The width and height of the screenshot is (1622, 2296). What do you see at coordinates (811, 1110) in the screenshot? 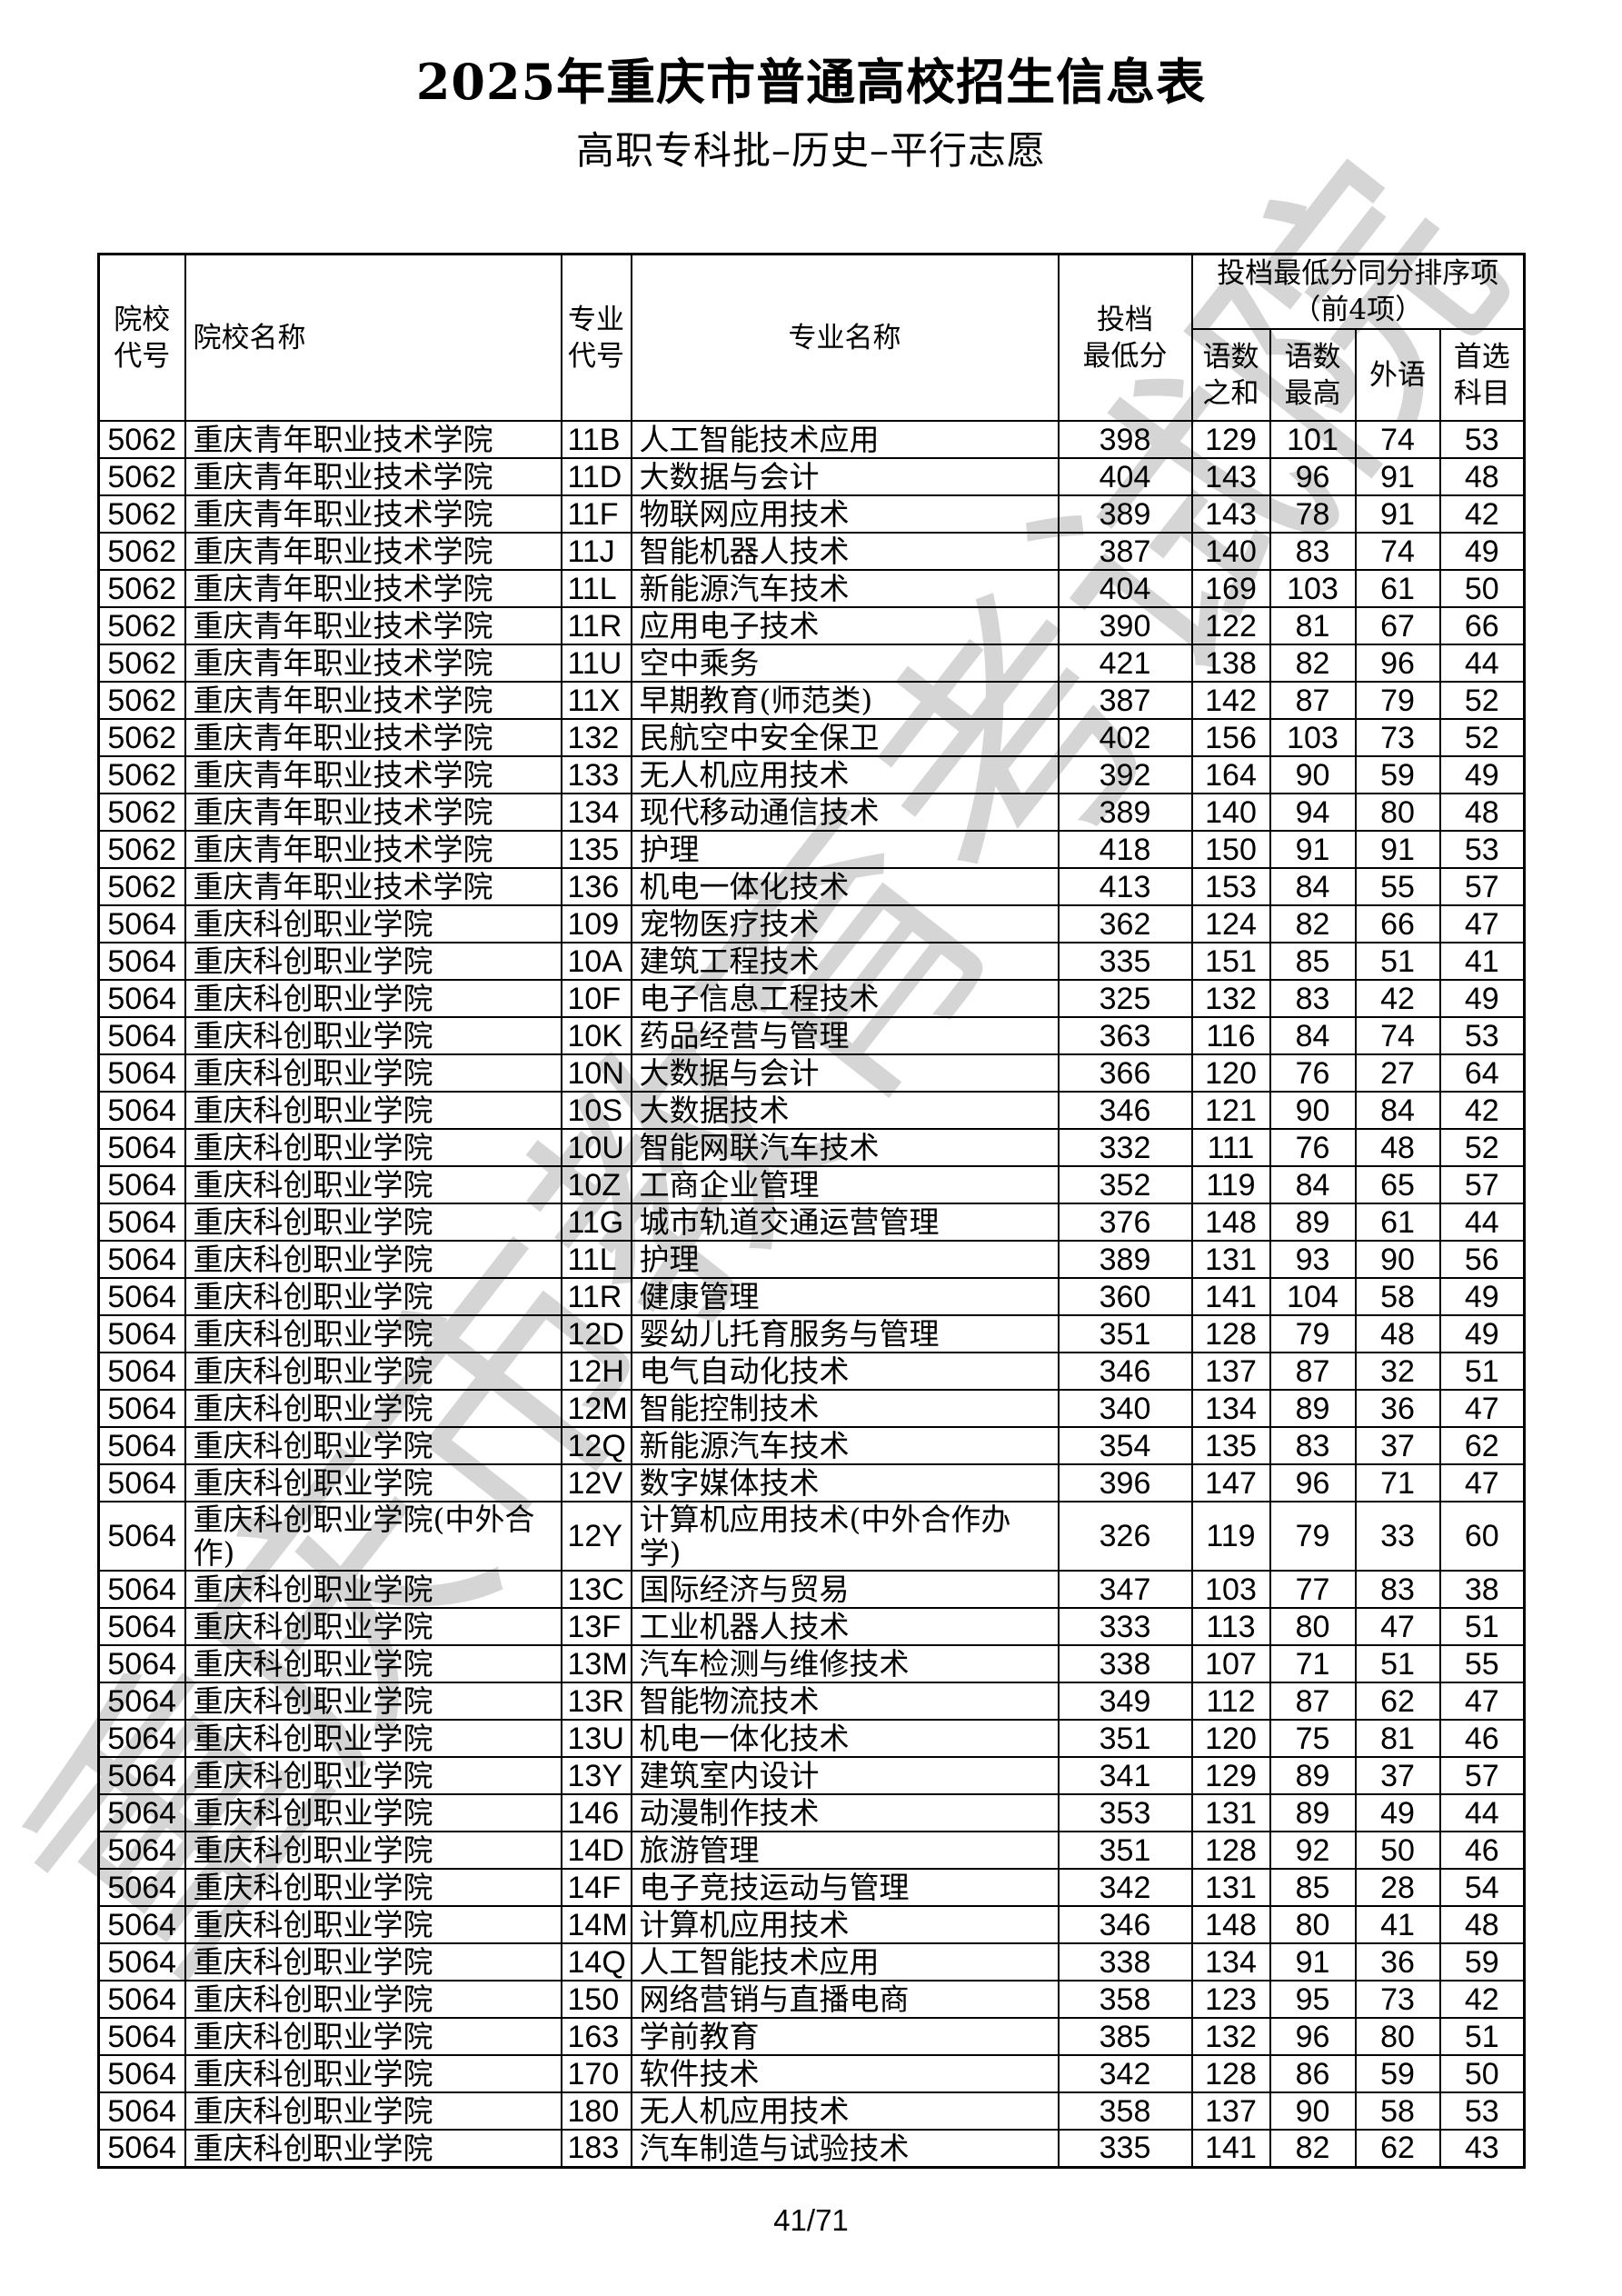
I see `table-row: 5064 重庆科创职业学院 10S 大数据技术 346 121 90 84 42` at bounding box center [811, 1110].